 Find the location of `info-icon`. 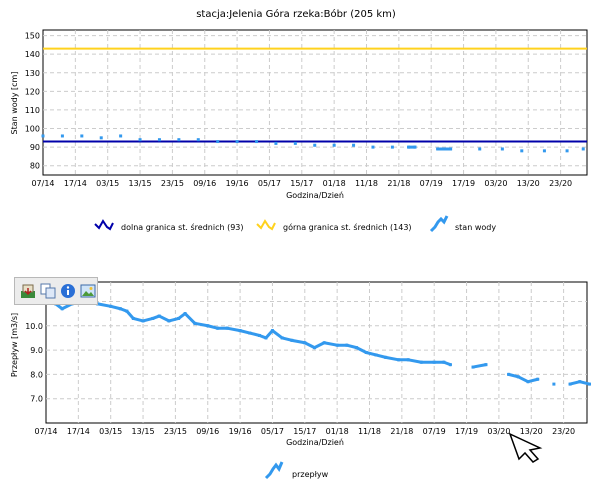

info-icon is located at coordinates (68, 291).